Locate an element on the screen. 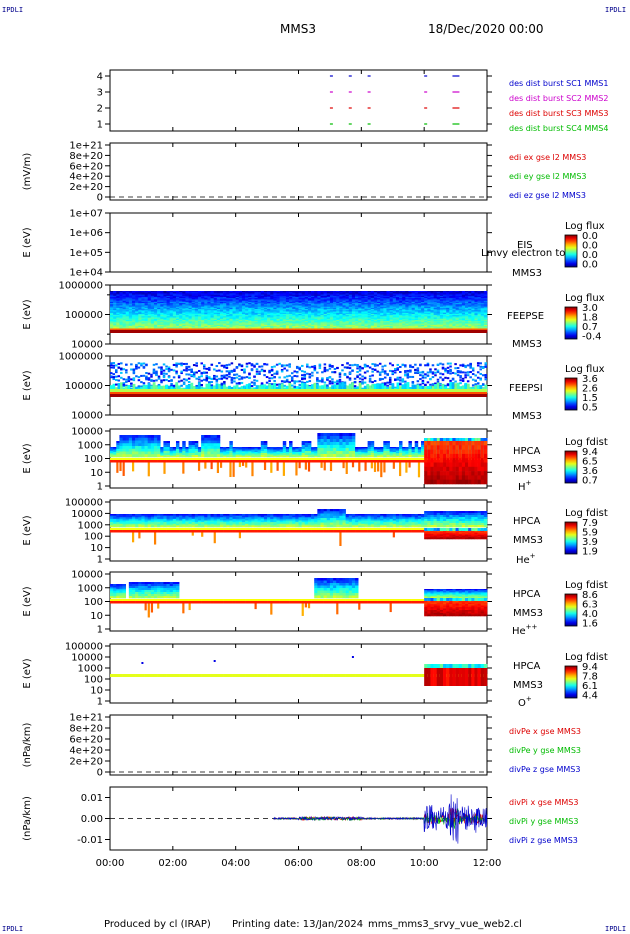  feepsi-tick-label: 10000 is located at coordinates (87, 416).